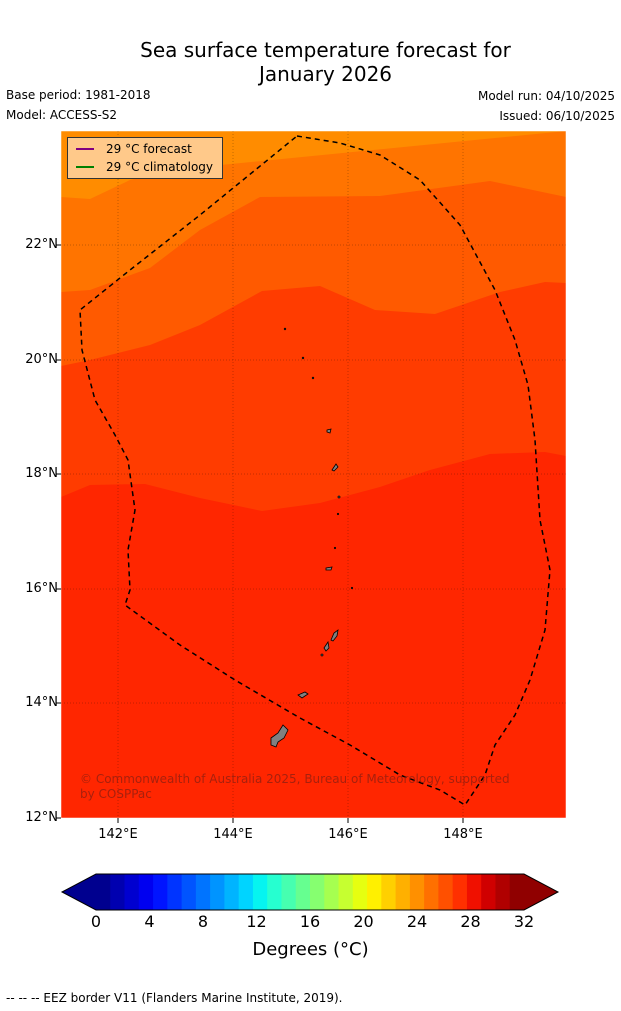 This screenshot has width=621, height=1011. What do you see at coordinates (334, 635) in the screenshot?
I see `island-saipan` at bounding box center [334, 635].